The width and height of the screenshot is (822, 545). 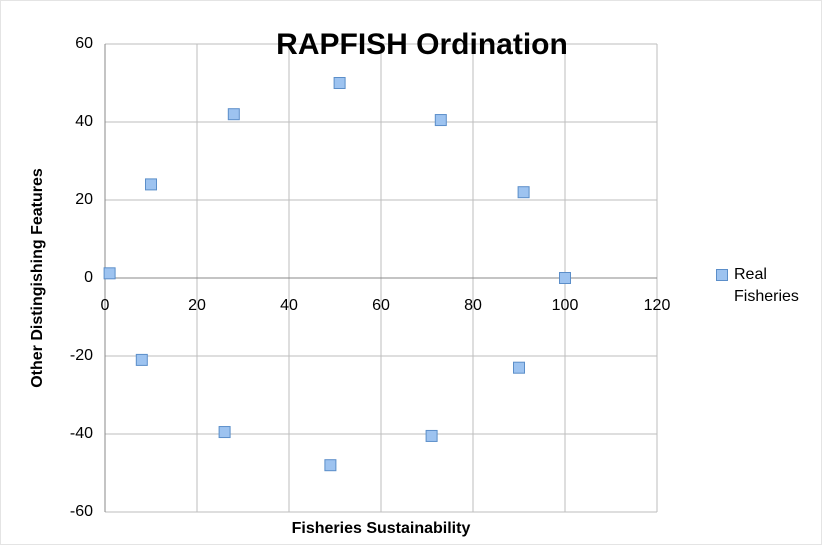 What do you see at coordinates (381, 528) in the screenshot?
I see `x-axis-label: Fisheries Sustainability` at bounding box center [381, 528].